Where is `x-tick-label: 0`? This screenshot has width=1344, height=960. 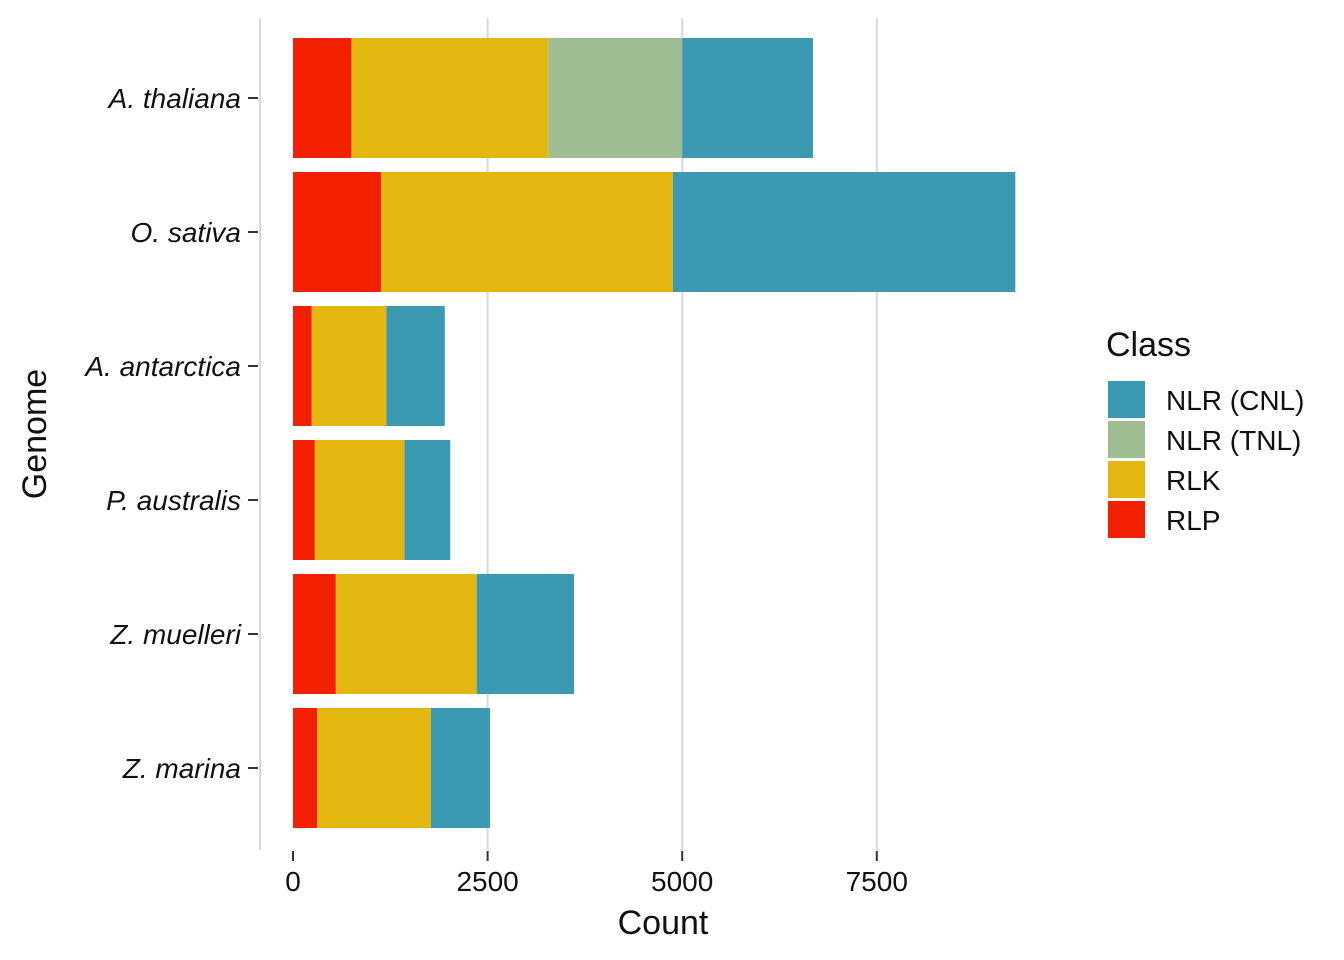 x-tick-label: 0 is located at coordinates (293, 881).